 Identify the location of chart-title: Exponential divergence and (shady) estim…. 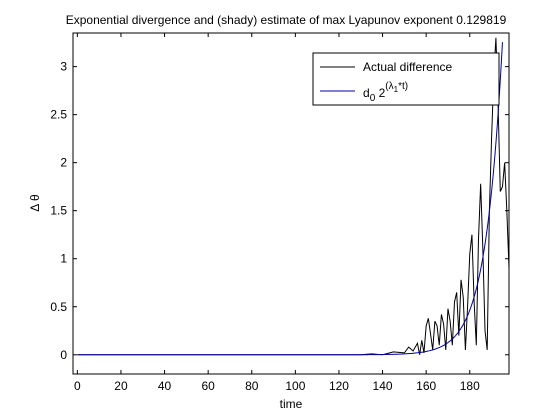
(286, 20).